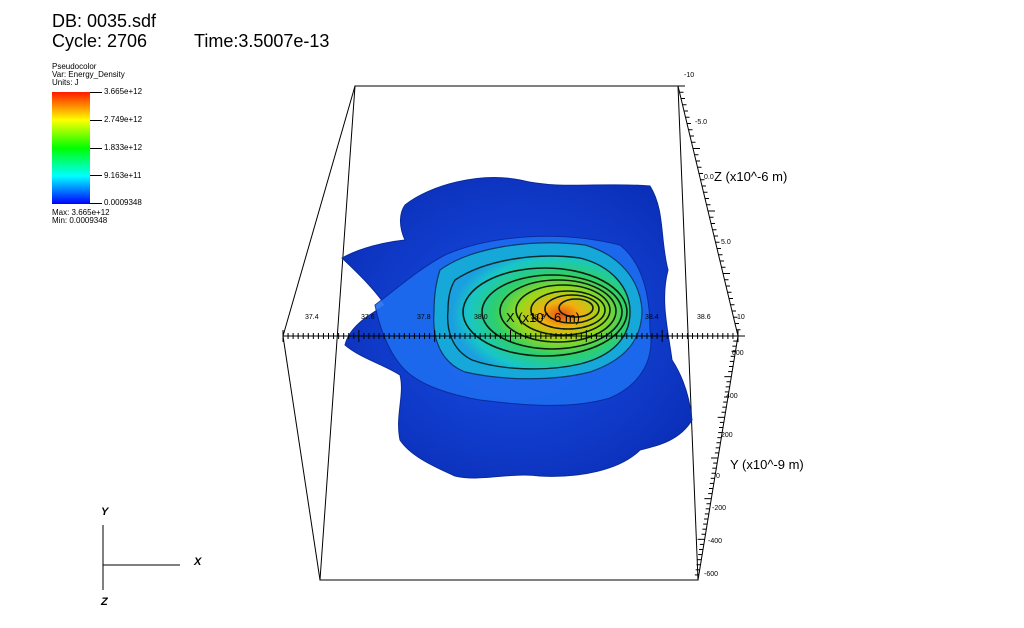 This screenshot has width=1024, height=628. What do you see at coordinates (732, 396) in the screenshot?
I see `y-tick-label: 400` at bounding box center [732, 396].